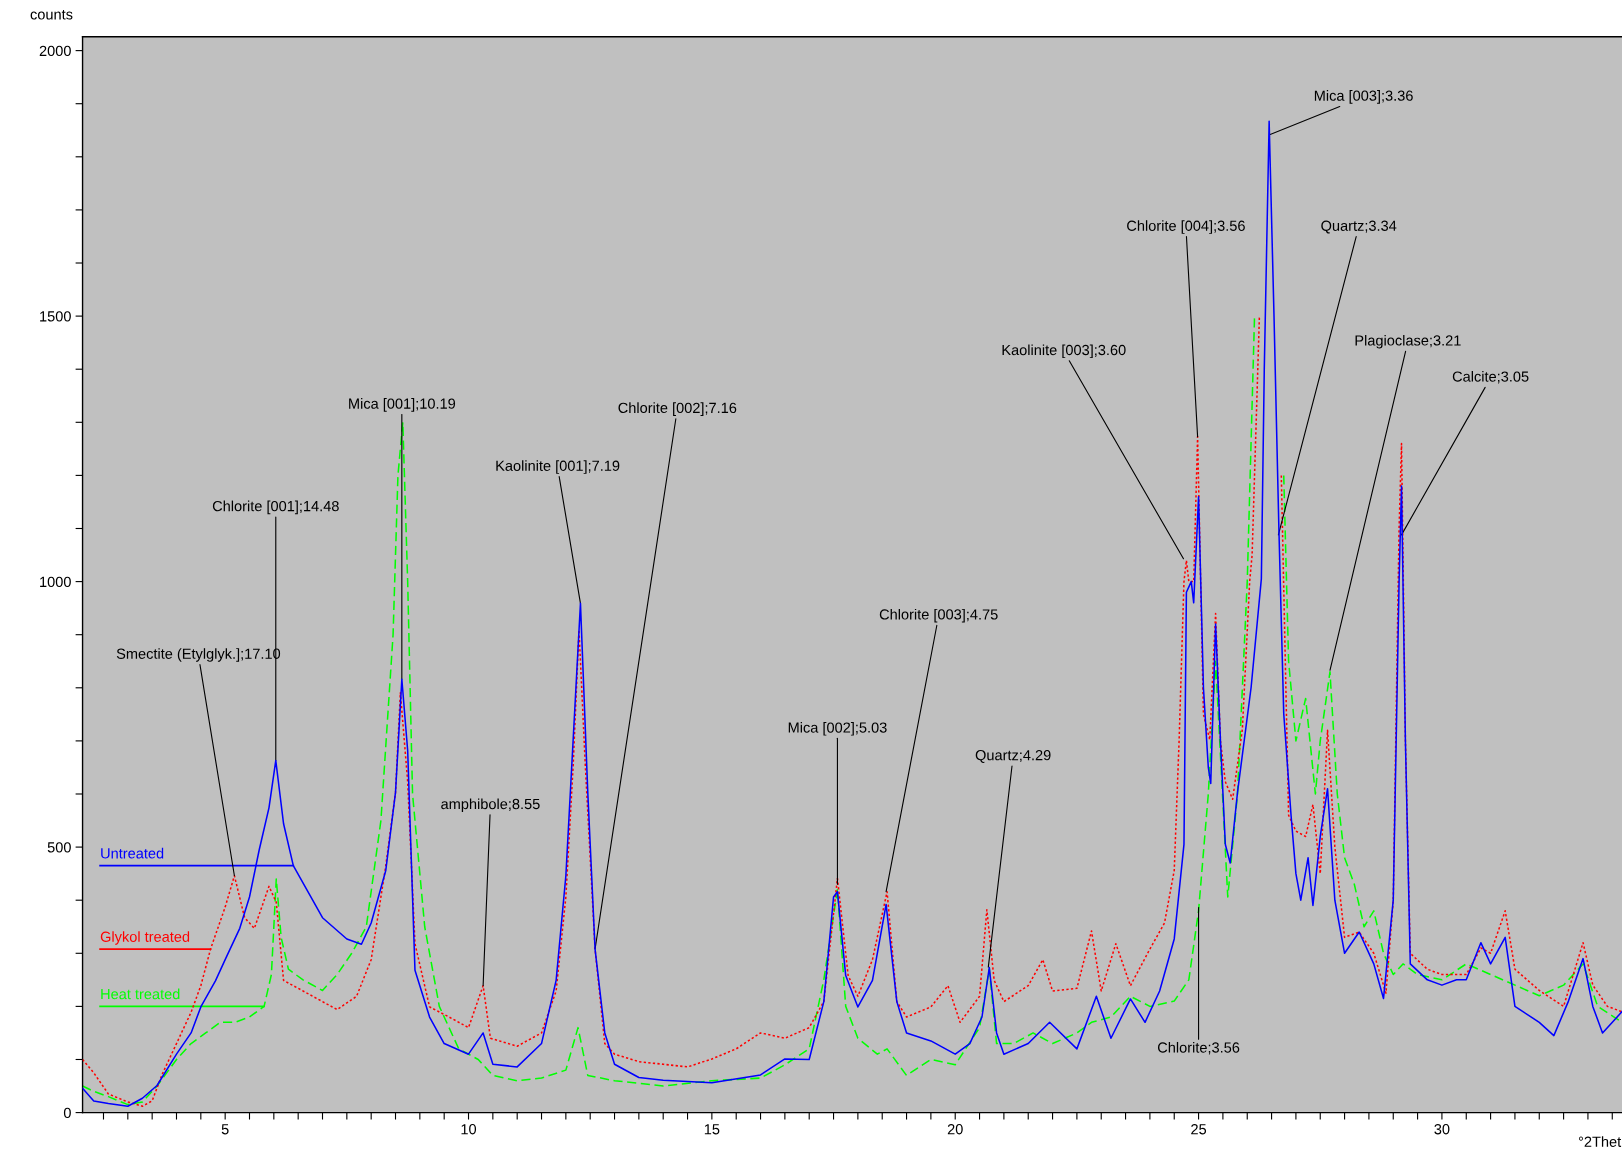  I want to click on y-tick-label: 1500, so click(55, 316).